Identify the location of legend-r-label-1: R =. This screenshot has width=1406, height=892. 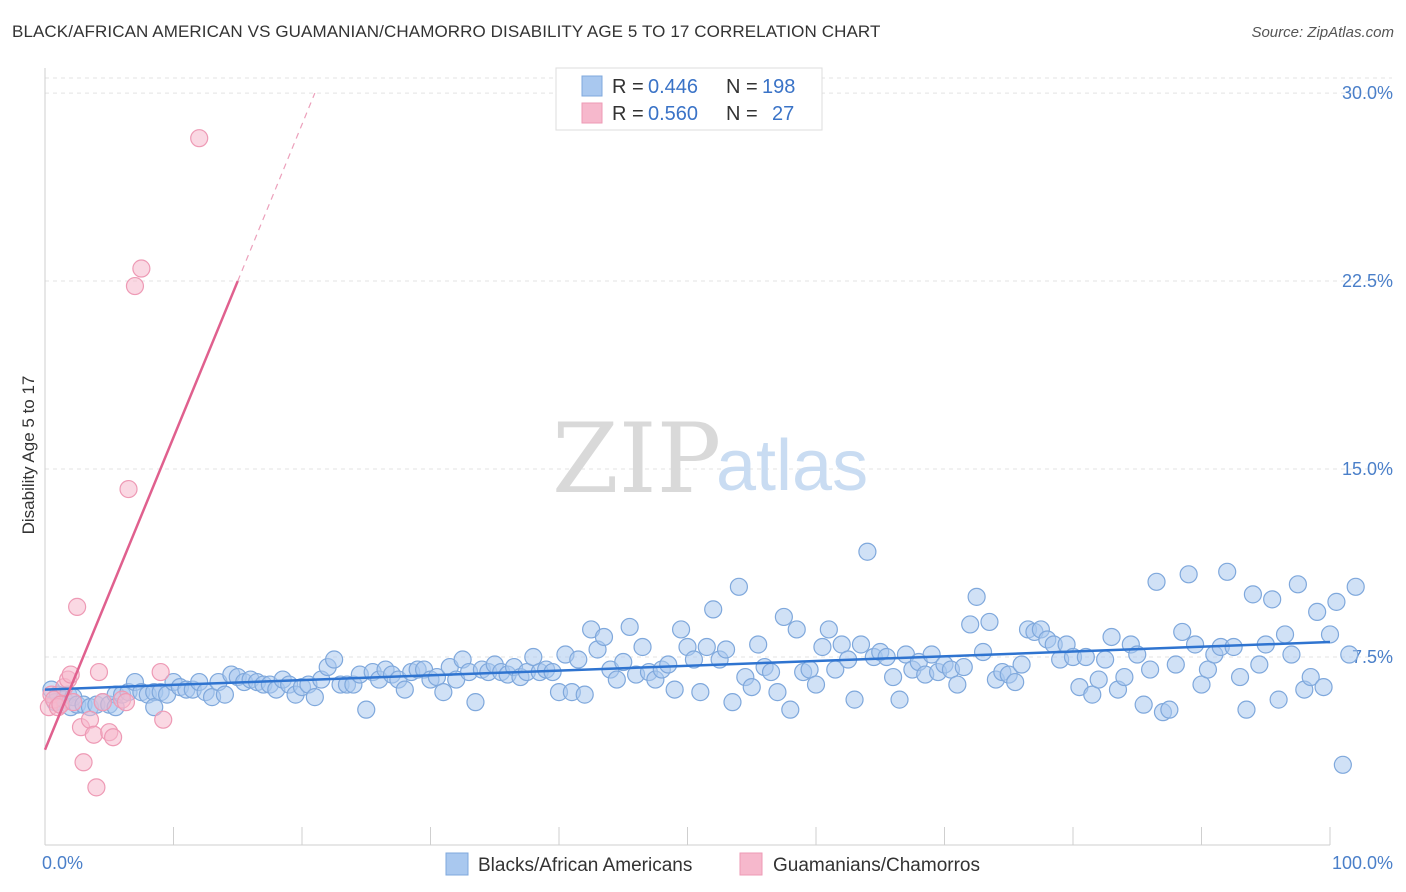
(628, 87).